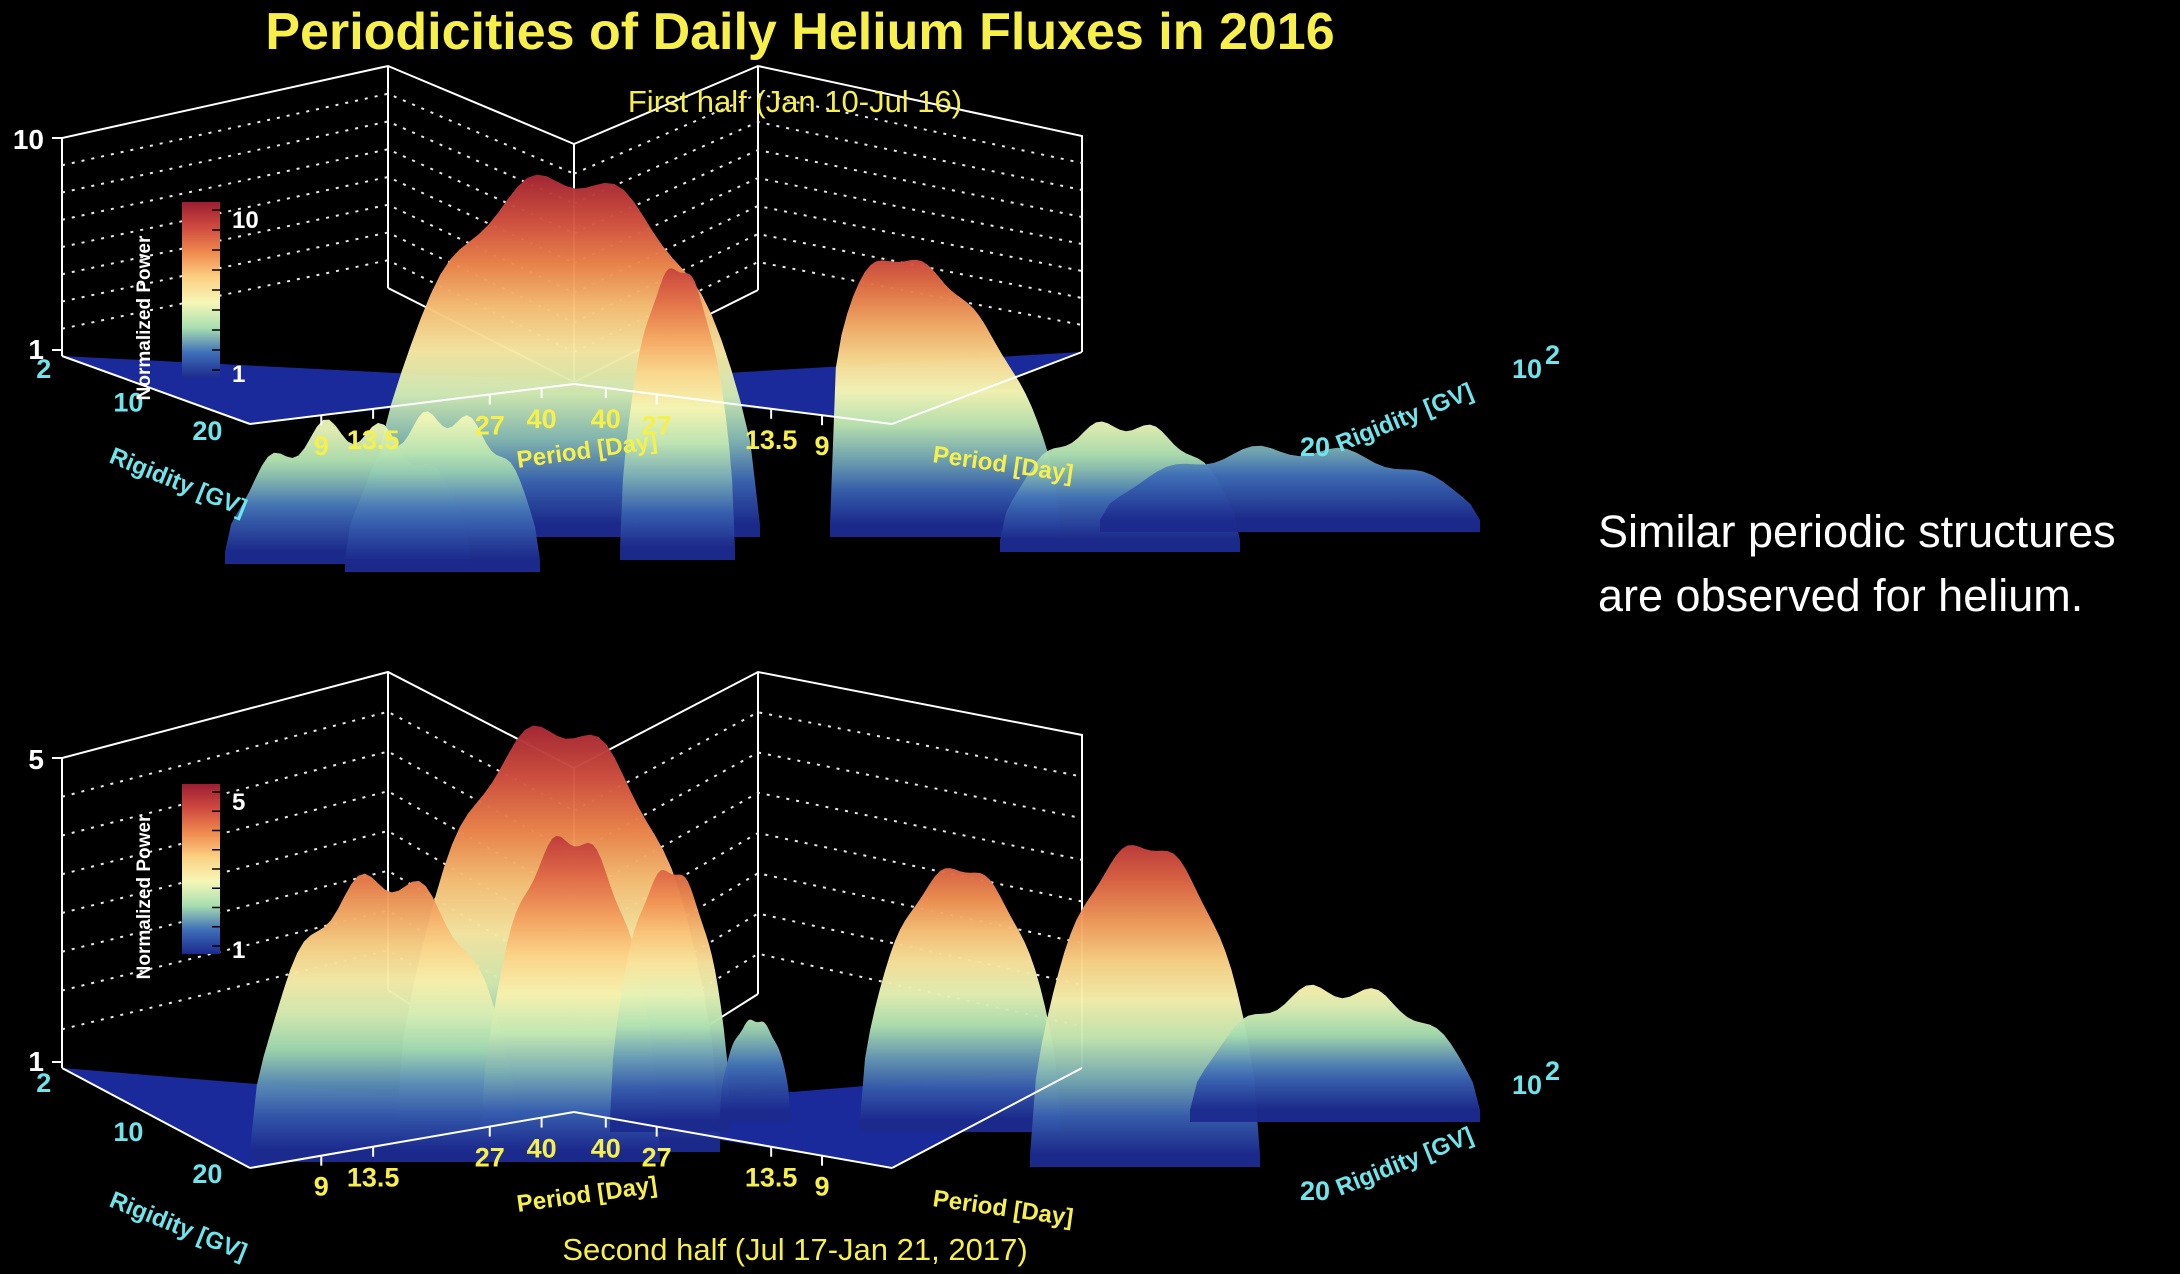 The height and width of the screenshot is (1274, 2180). I want to click on z-tick-label-top: 5, so click(36, 759).